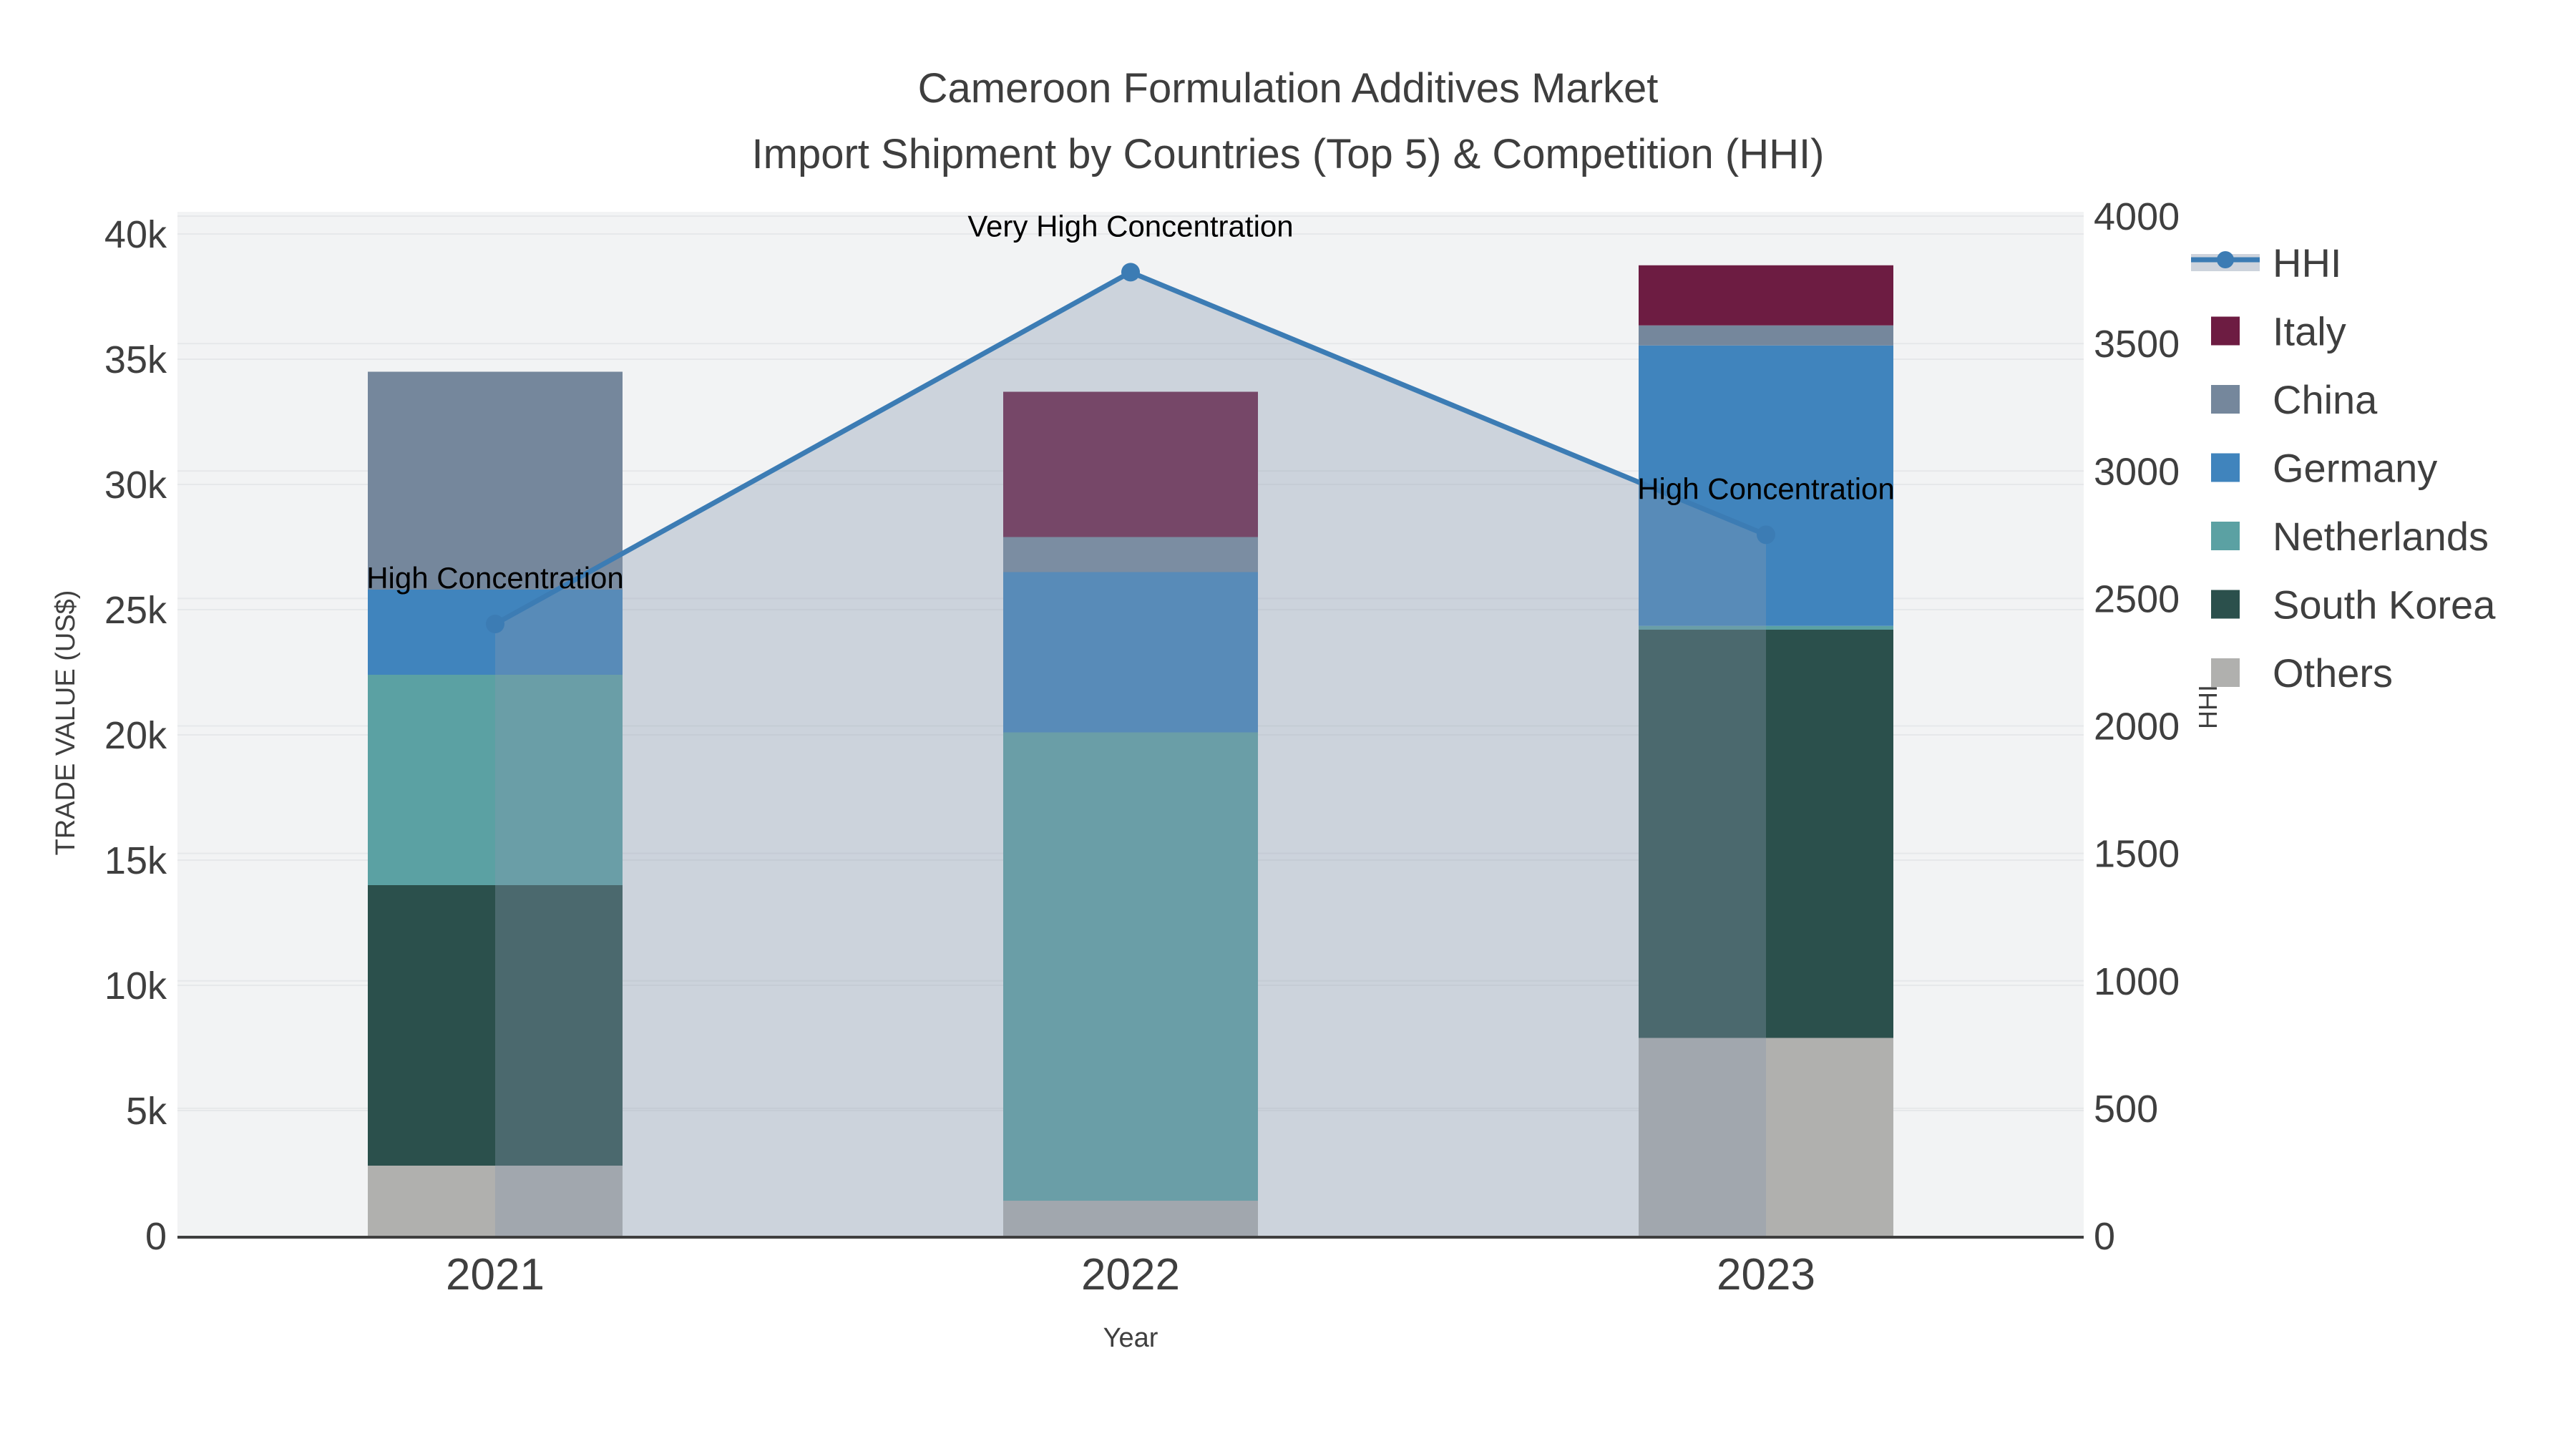 The width and height of the screenshot is (2576, 1449). I want to click on bar-segment-south-korea-2023, so click(1766, 834).